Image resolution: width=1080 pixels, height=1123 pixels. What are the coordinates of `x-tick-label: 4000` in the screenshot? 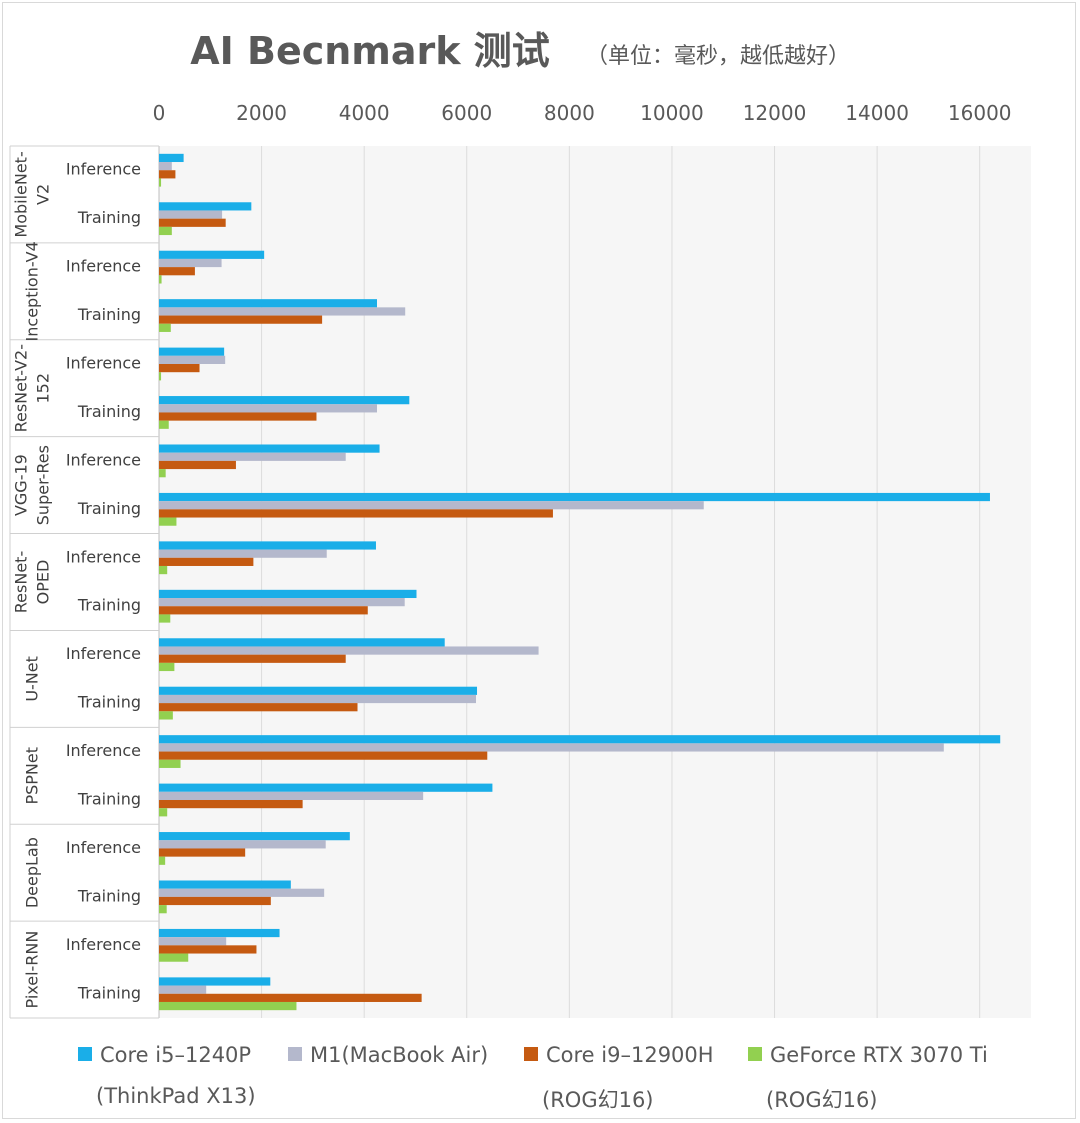 It's located at (364, 113).